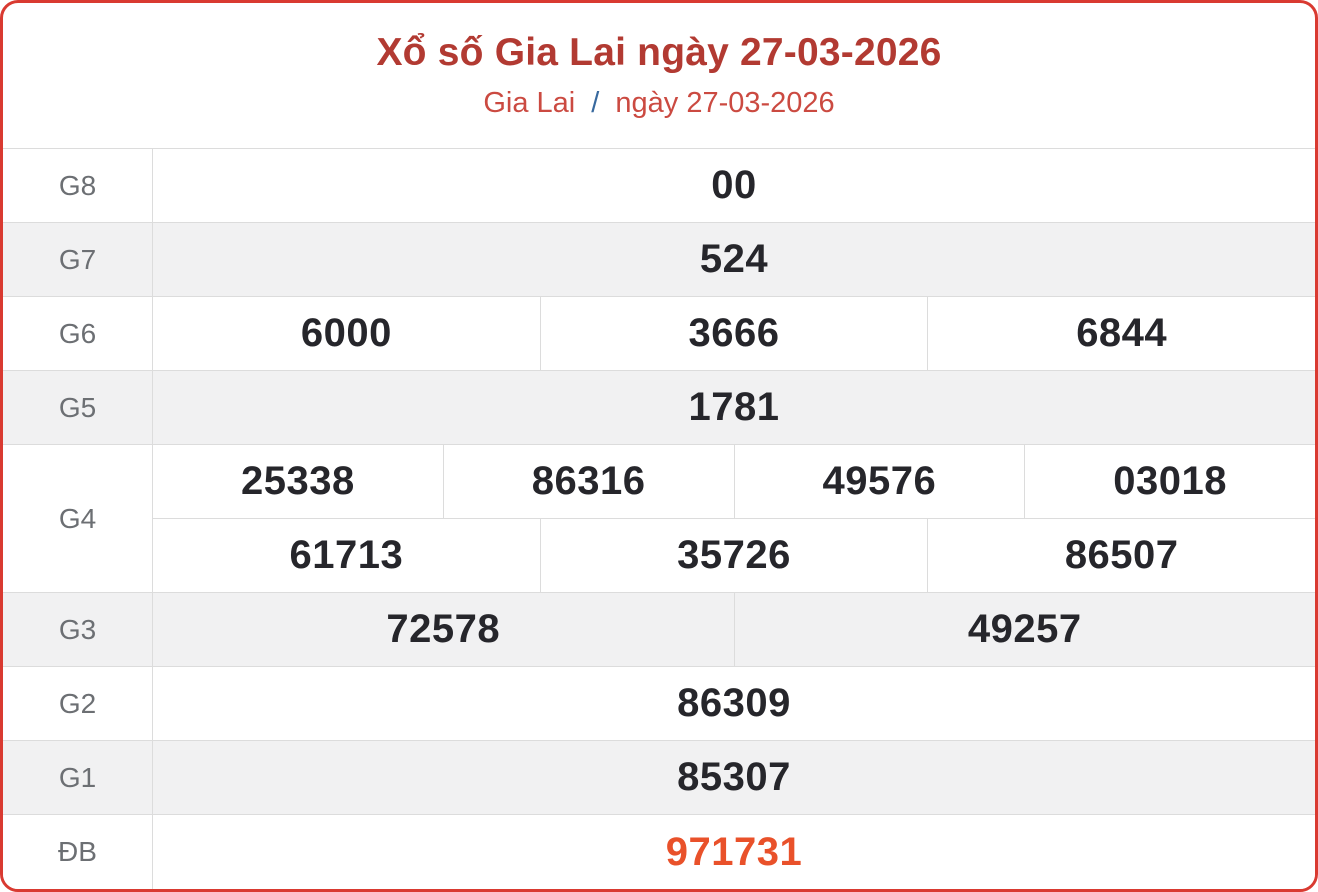  I want to click on prize-value: 25338, so click(298, 481).